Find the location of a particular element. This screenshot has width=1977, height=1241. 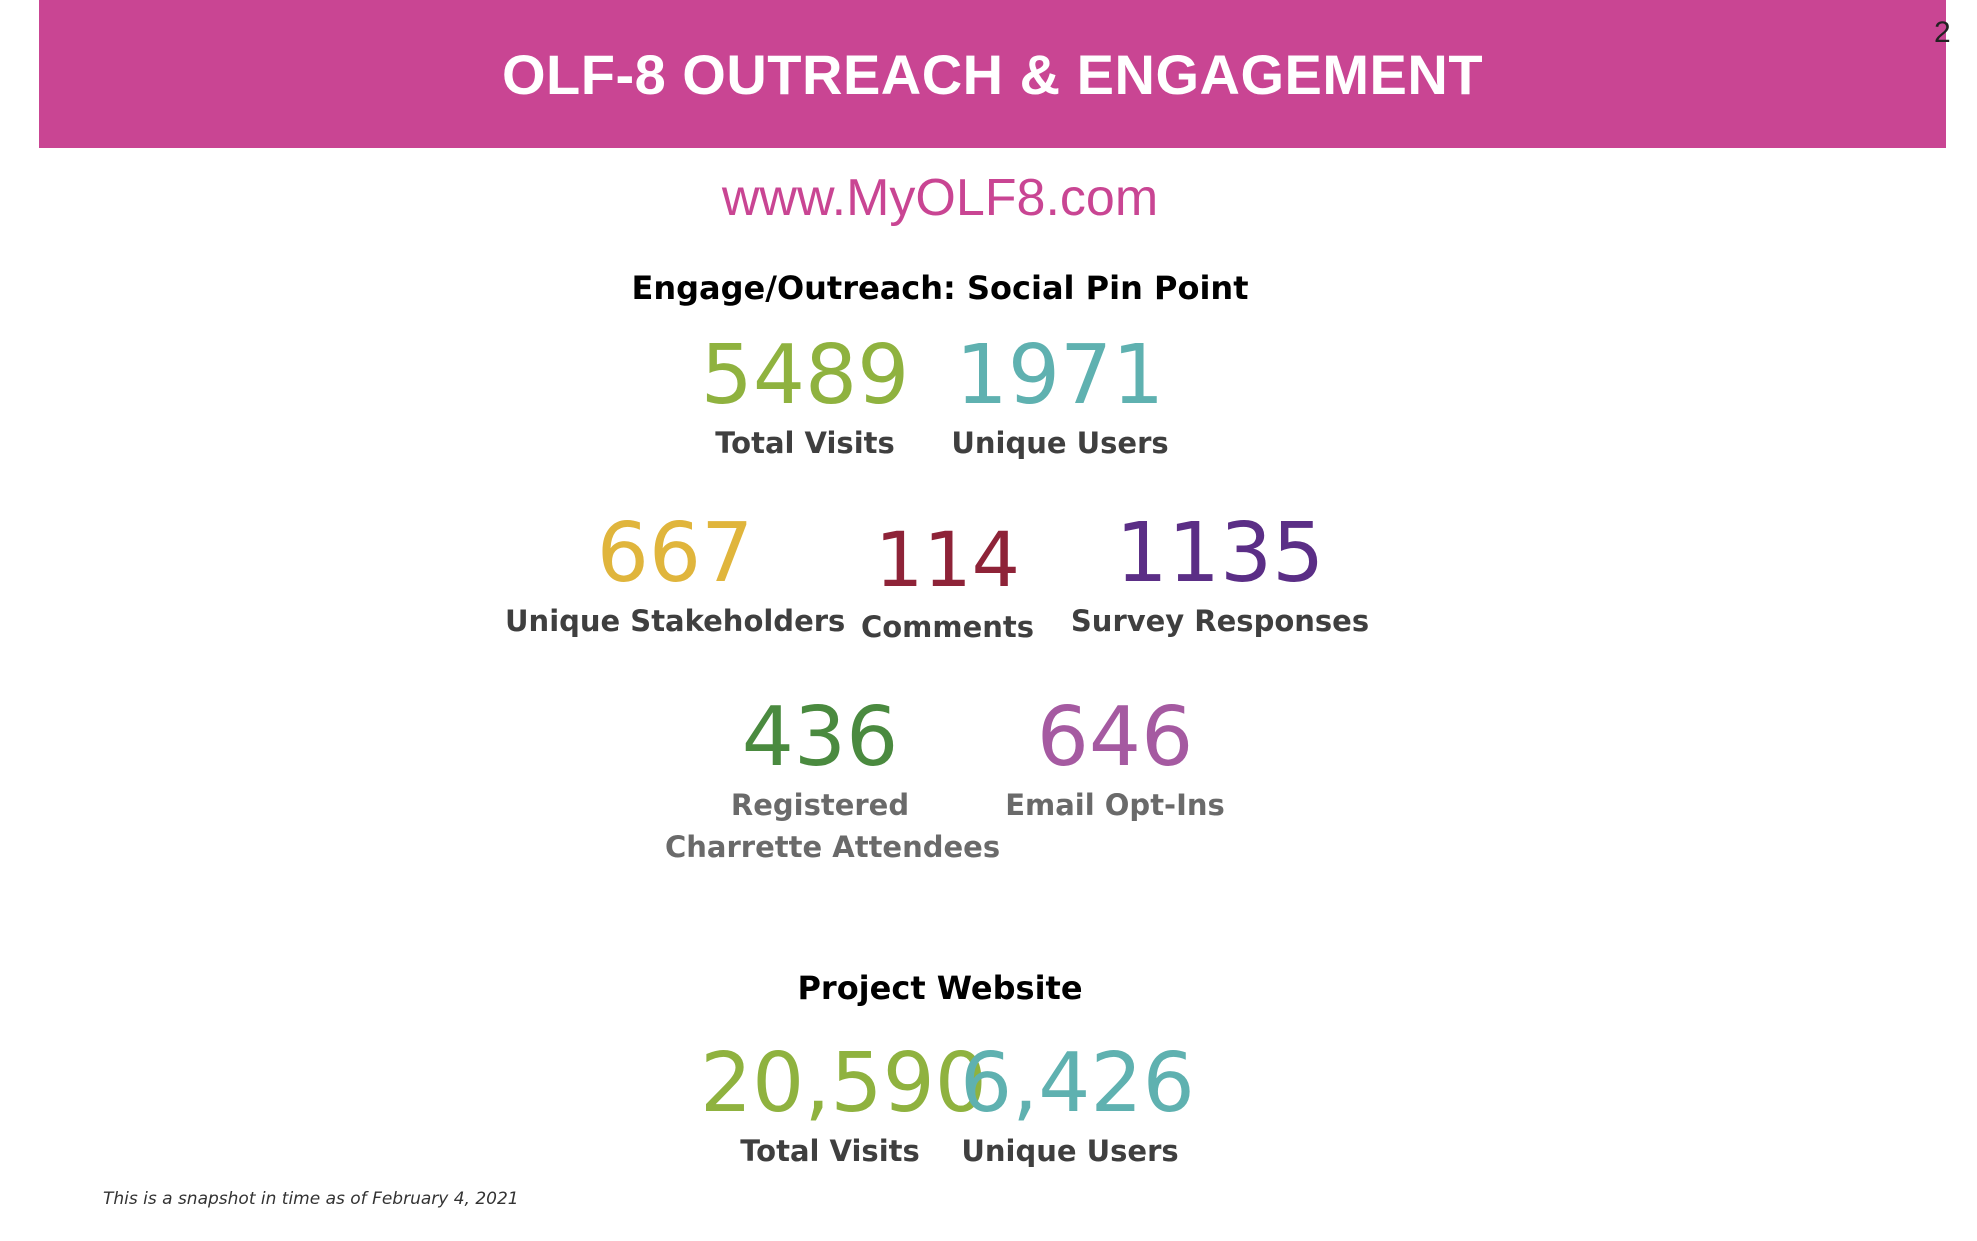

header-band: OLF-8 OUTREACH & ENGAGEMENT is located at coordinates (992, 74).